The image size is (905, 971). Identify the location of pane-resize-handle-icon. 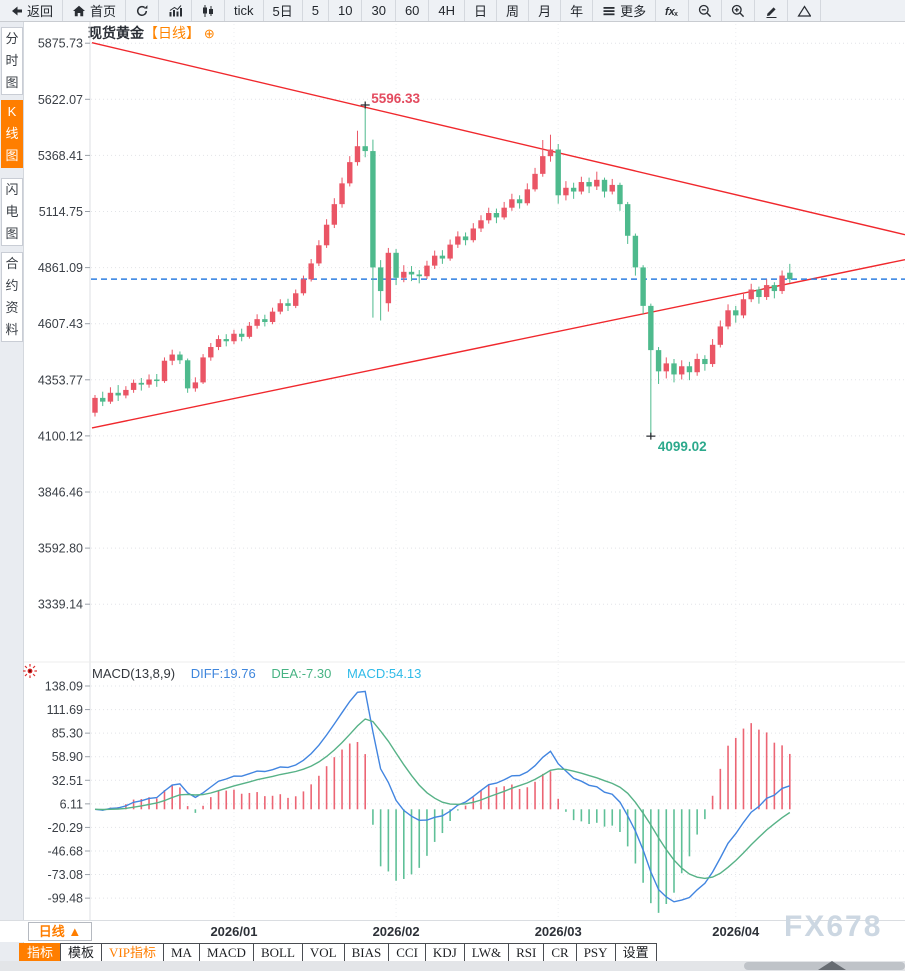
(832, 965).